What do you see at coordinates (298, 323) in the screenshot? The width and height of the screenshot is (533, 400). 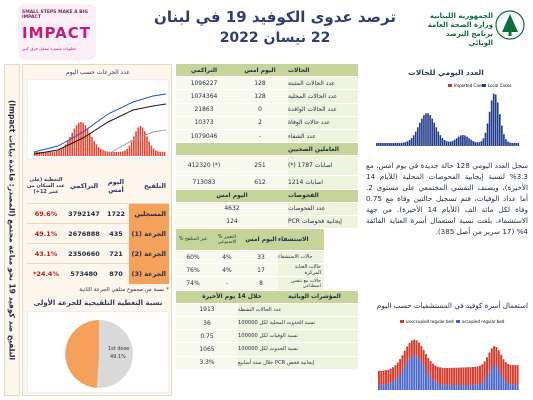 I see `cell-label: نسبة الحدوث المحلية لكل 100000` at bounding box center [298, 323].